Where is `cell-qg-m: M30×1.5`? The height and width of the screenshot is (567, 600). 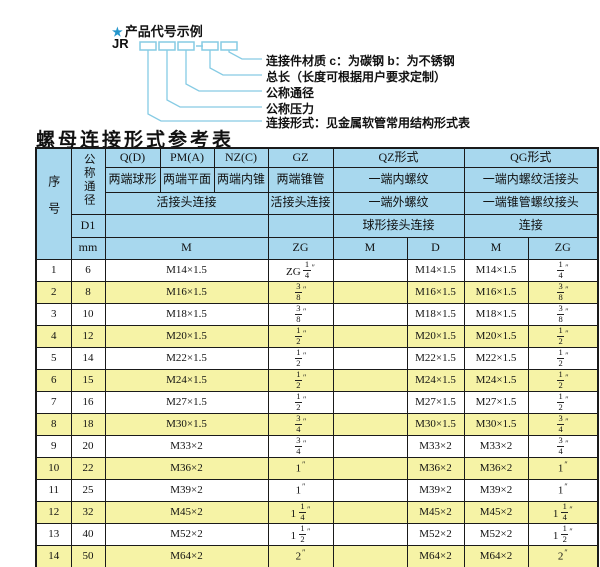
cell-qg-m: M30×1.5 is located at coordinates (496, 424).